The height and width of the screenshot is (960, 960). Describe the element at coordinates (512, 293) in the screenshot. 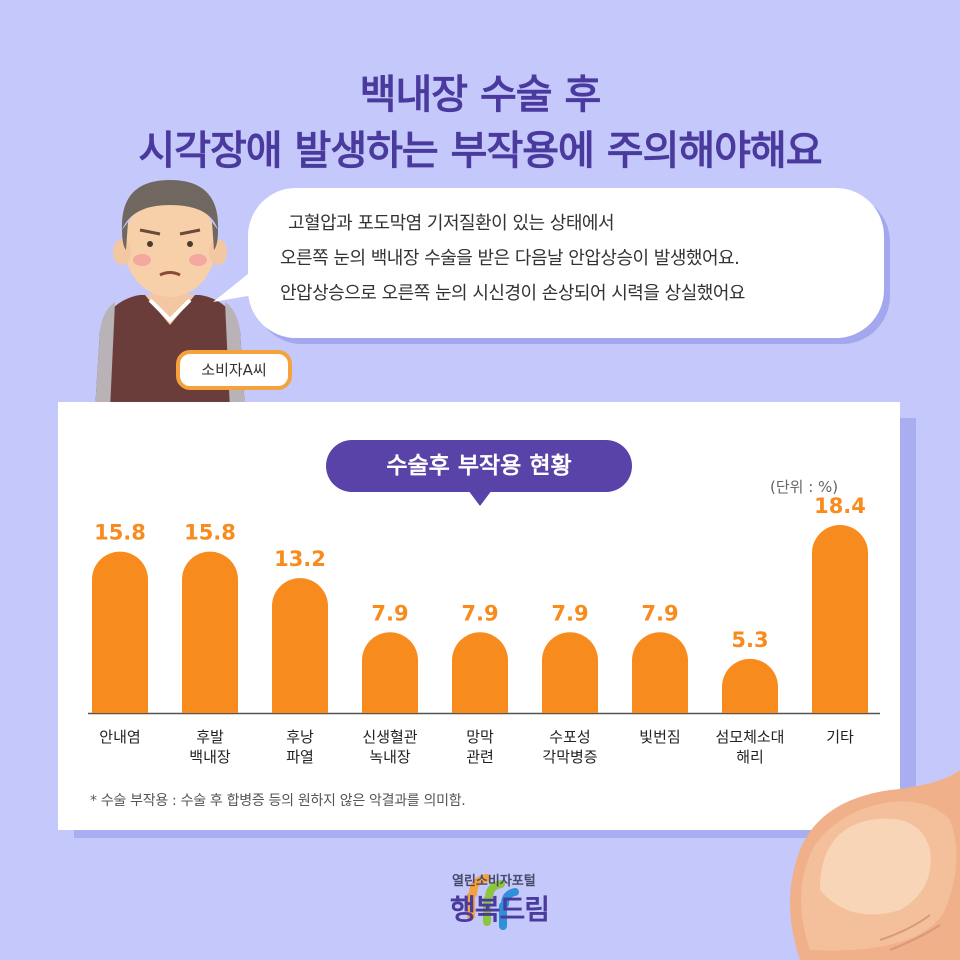

I see `speech-line-3: 안압상승으로 오른쪽 눈의 시신경이 손상되어 시력을 상실했어요` at that location.